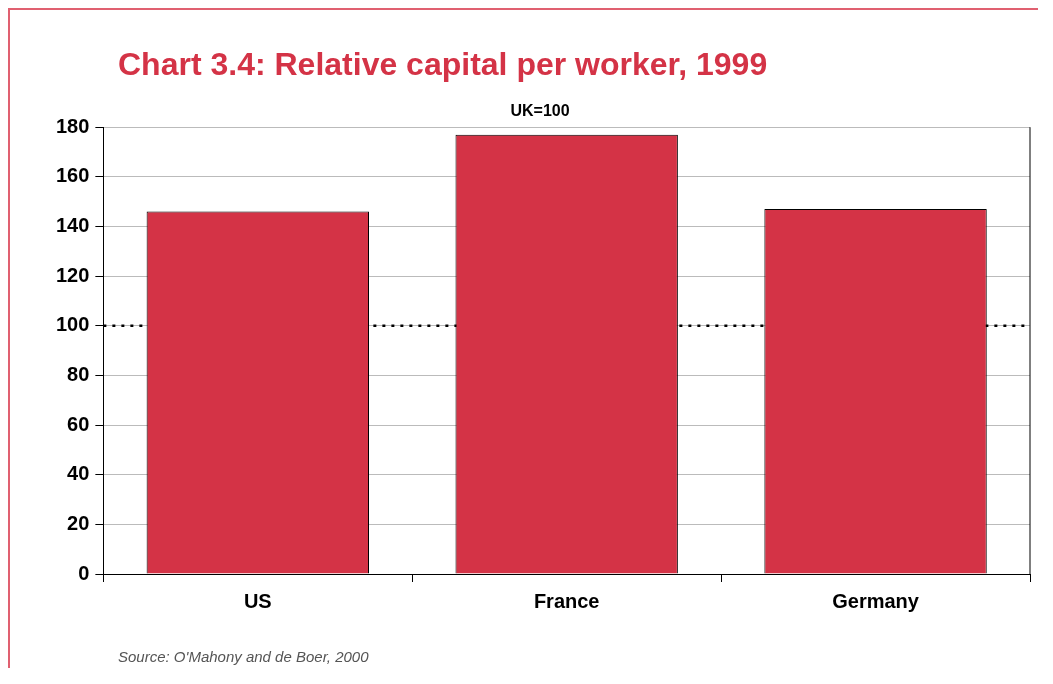 The height and width of the screenshot is (684, 1053). Describe the element at coordinates (78, 473) in the screenshot. I see `y-tick-label: 40` at that location.